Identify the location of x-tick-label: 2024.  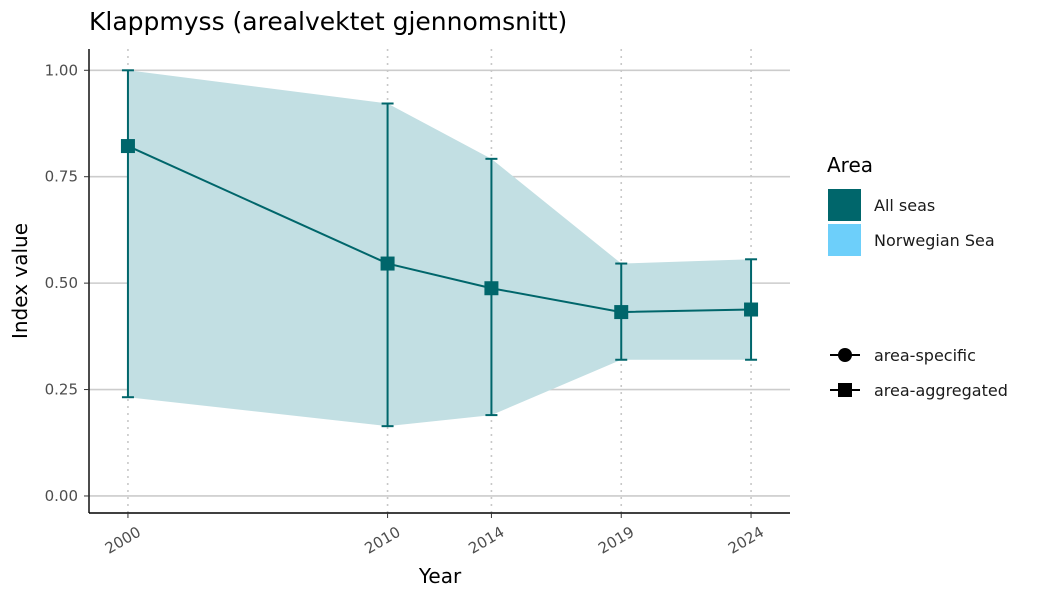
(746, 540).